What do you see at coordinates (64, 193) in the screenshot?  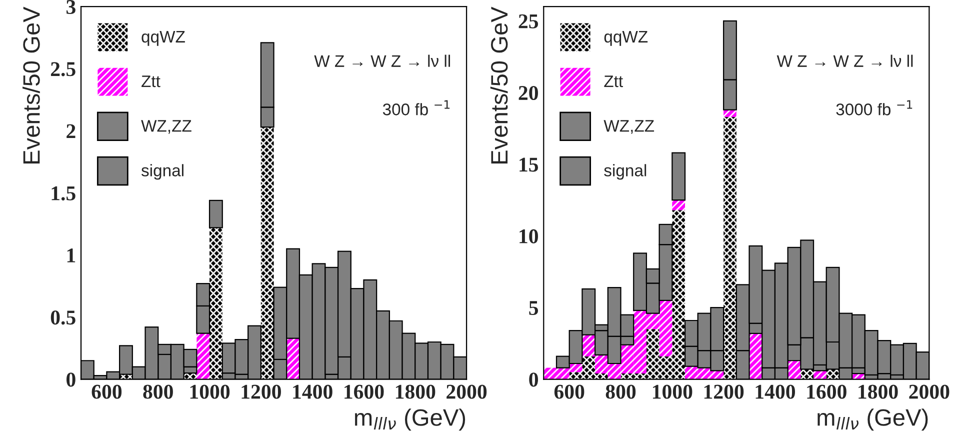 I see `y-tick-label: 1.5` at bounding box center [64, 193].